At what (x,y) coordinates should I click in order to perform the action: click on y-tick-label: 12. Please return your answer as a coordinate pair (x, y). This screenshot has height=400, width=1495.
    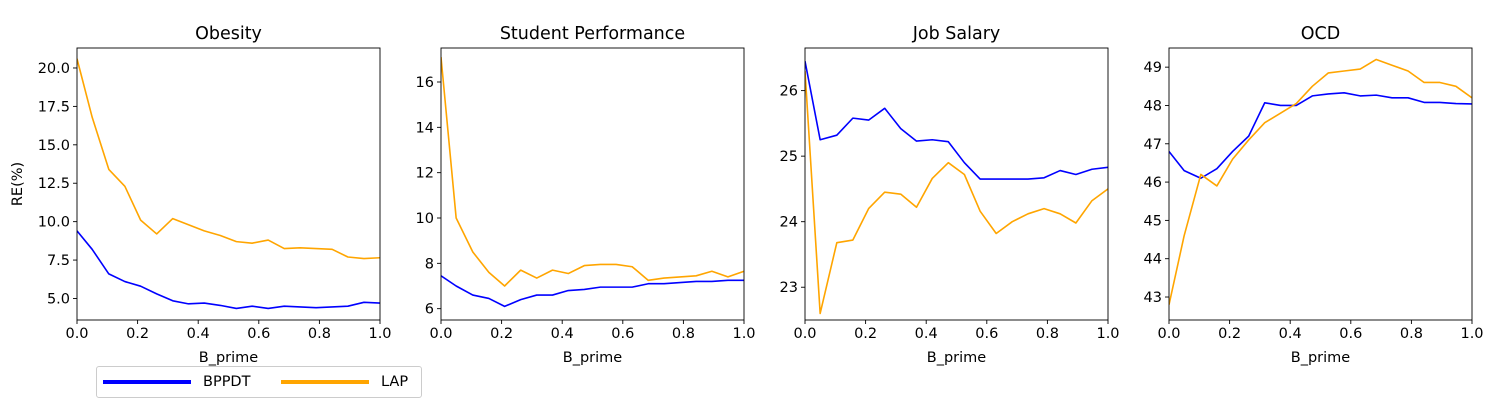
    Looking at the image, I should click on (425, 174).